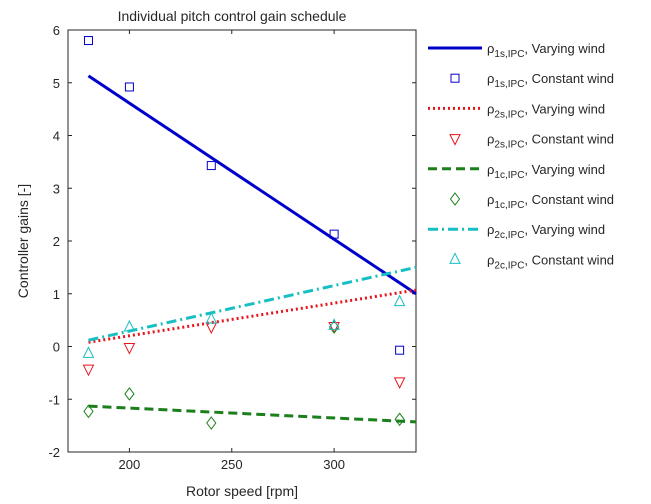 This screenshot has height=504, width=651. I want to click on y-tick-label: -2, so click(54, 452).